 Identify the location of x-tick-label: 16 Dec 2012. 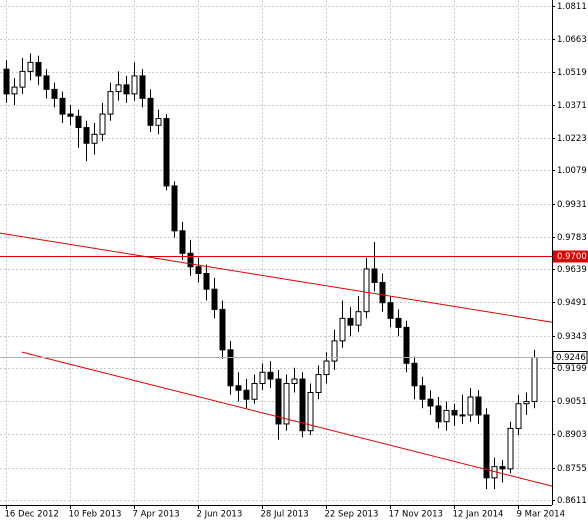
(32, 515).